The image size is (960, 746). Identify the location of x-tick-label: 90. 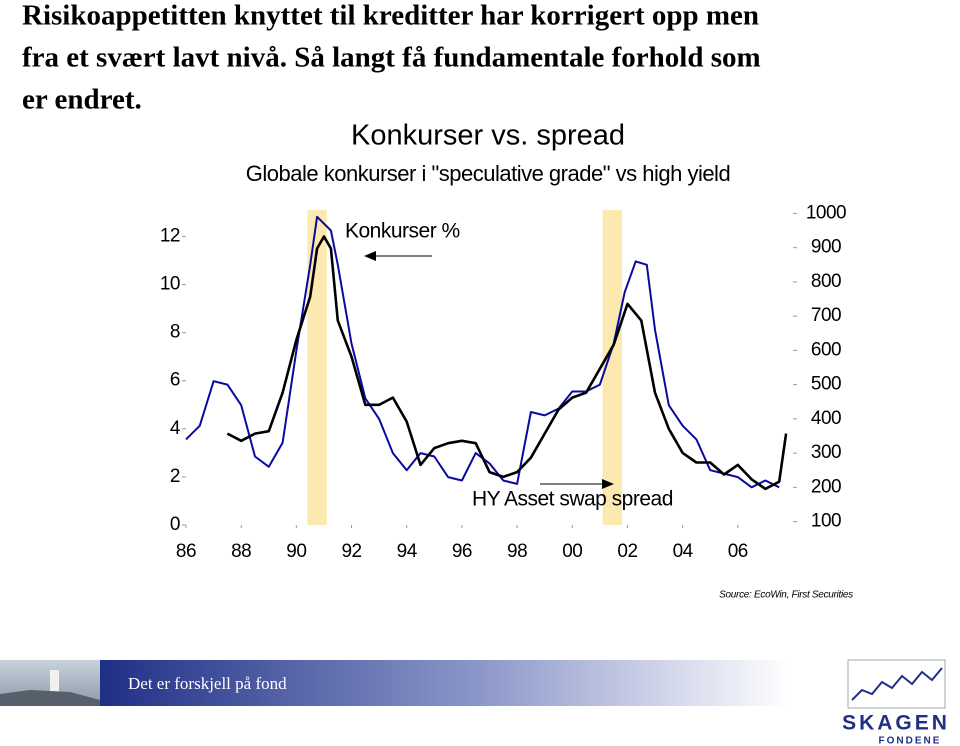
(296, 551).